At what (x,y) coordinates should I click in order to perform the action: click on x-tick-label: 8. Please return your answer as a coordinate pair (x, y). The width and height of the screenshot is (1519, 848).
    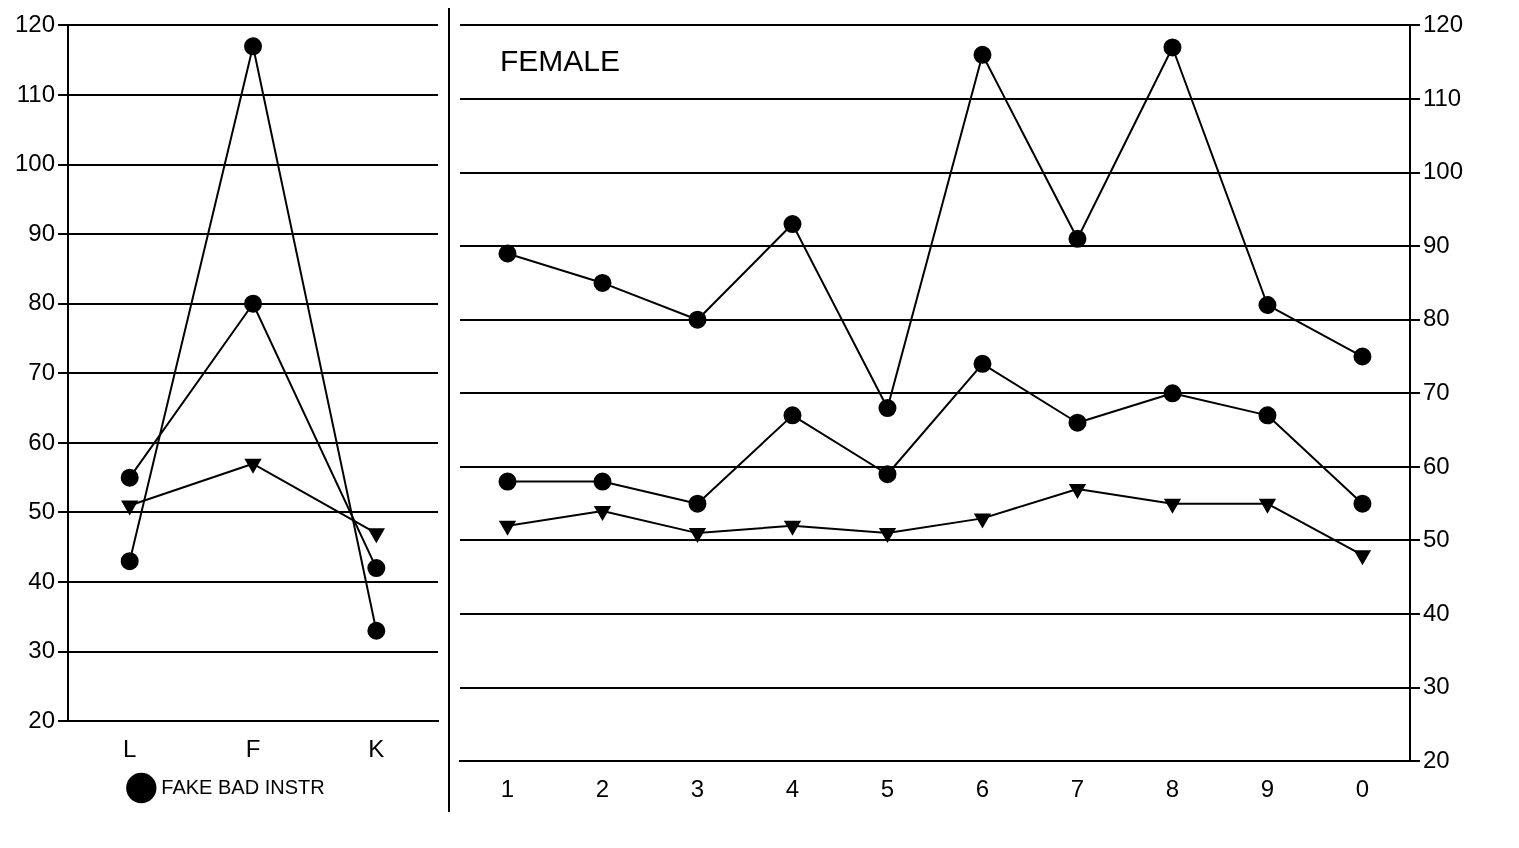
    Looking at the image, I should click on (1172, 789).